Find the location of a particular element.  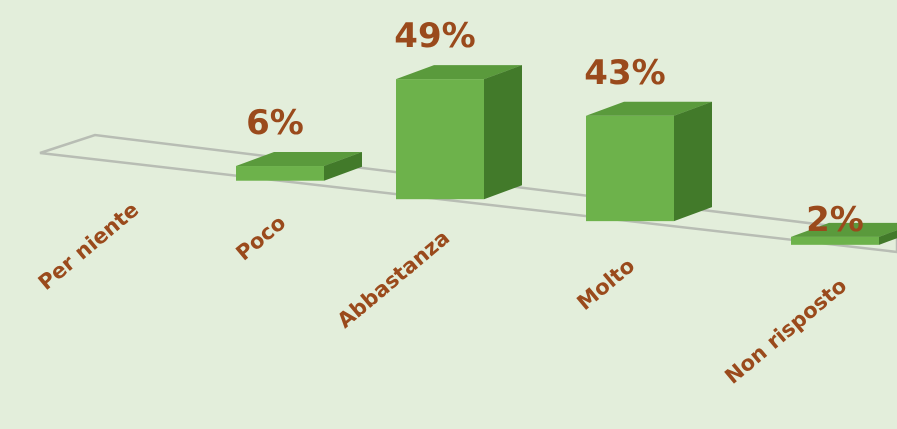

category-label: Abbastanza is located at coordinates (394, 278).